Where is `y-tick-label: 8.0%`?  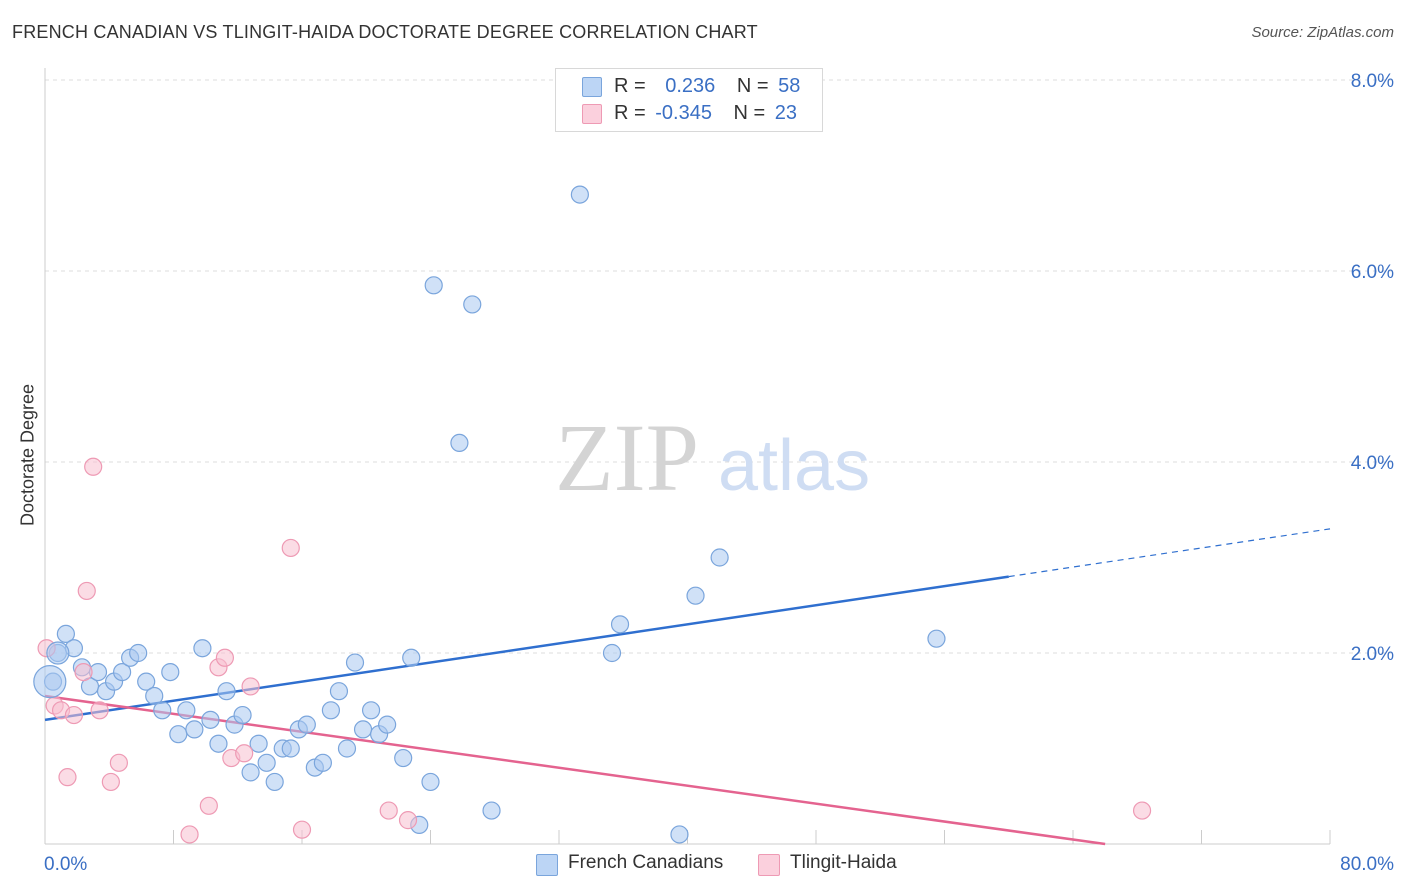
y-tick-label: 8.0% is located at coordinates (1372, 81).